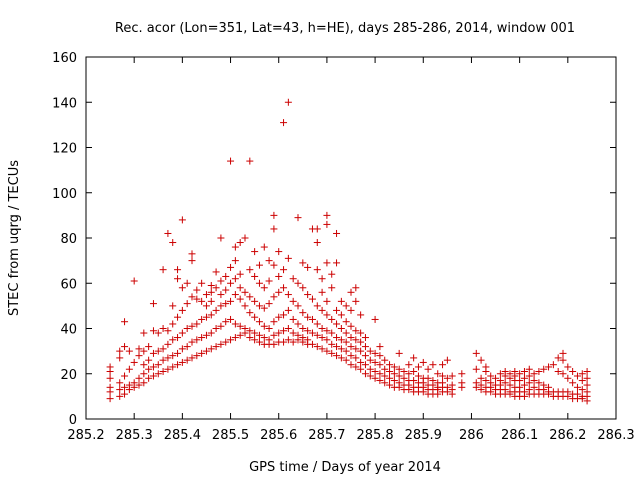 The width and height of the screenshot is (640, 480). What do you see at coordinates (230, 435) in the screenshot?
I see `x-tick-label: 285.5` at bounding box center [230, 435].